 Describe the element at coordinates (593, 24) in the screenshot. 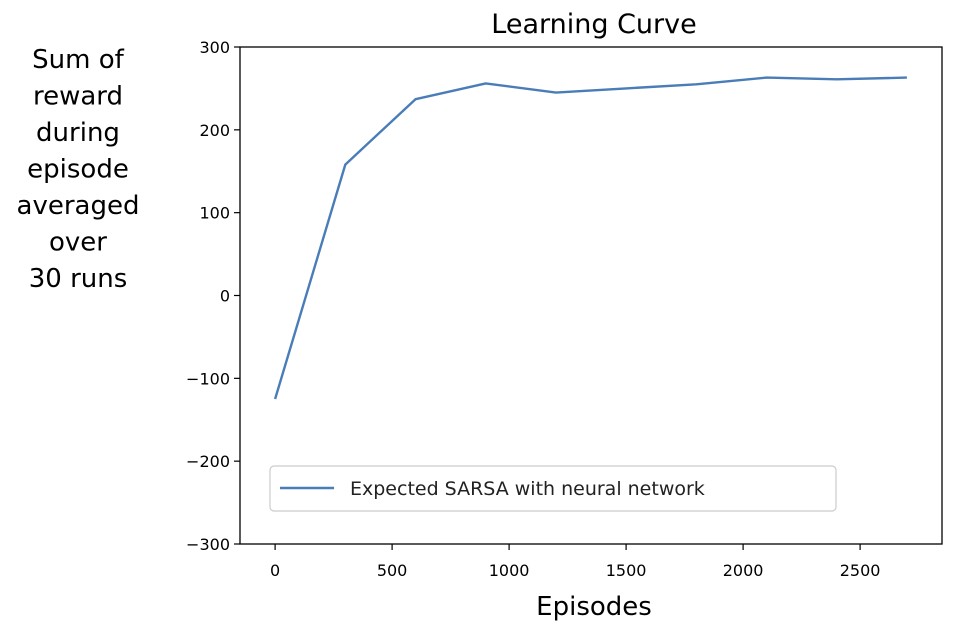

I see `chart-title: Learning Curve` at that location.